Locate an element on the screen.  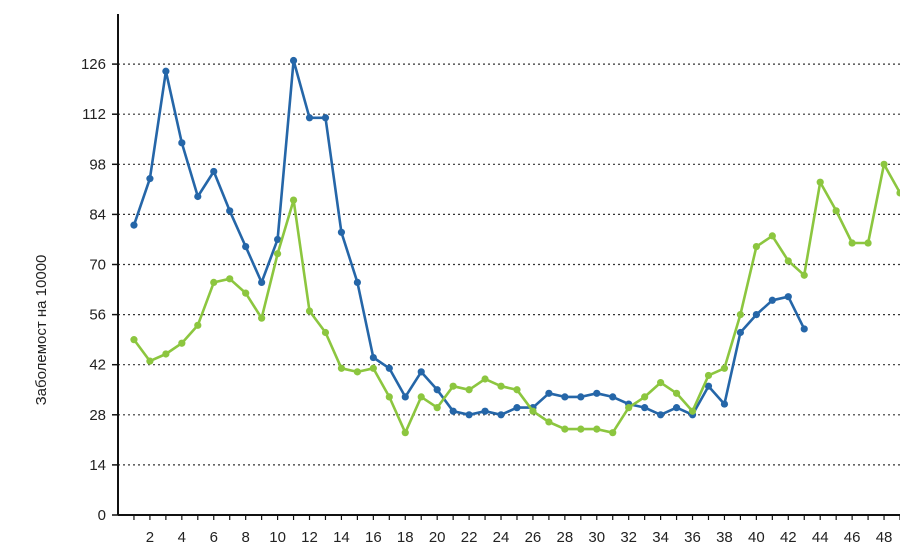
y-tick-label: 98 is located at coordinates (97, 164).